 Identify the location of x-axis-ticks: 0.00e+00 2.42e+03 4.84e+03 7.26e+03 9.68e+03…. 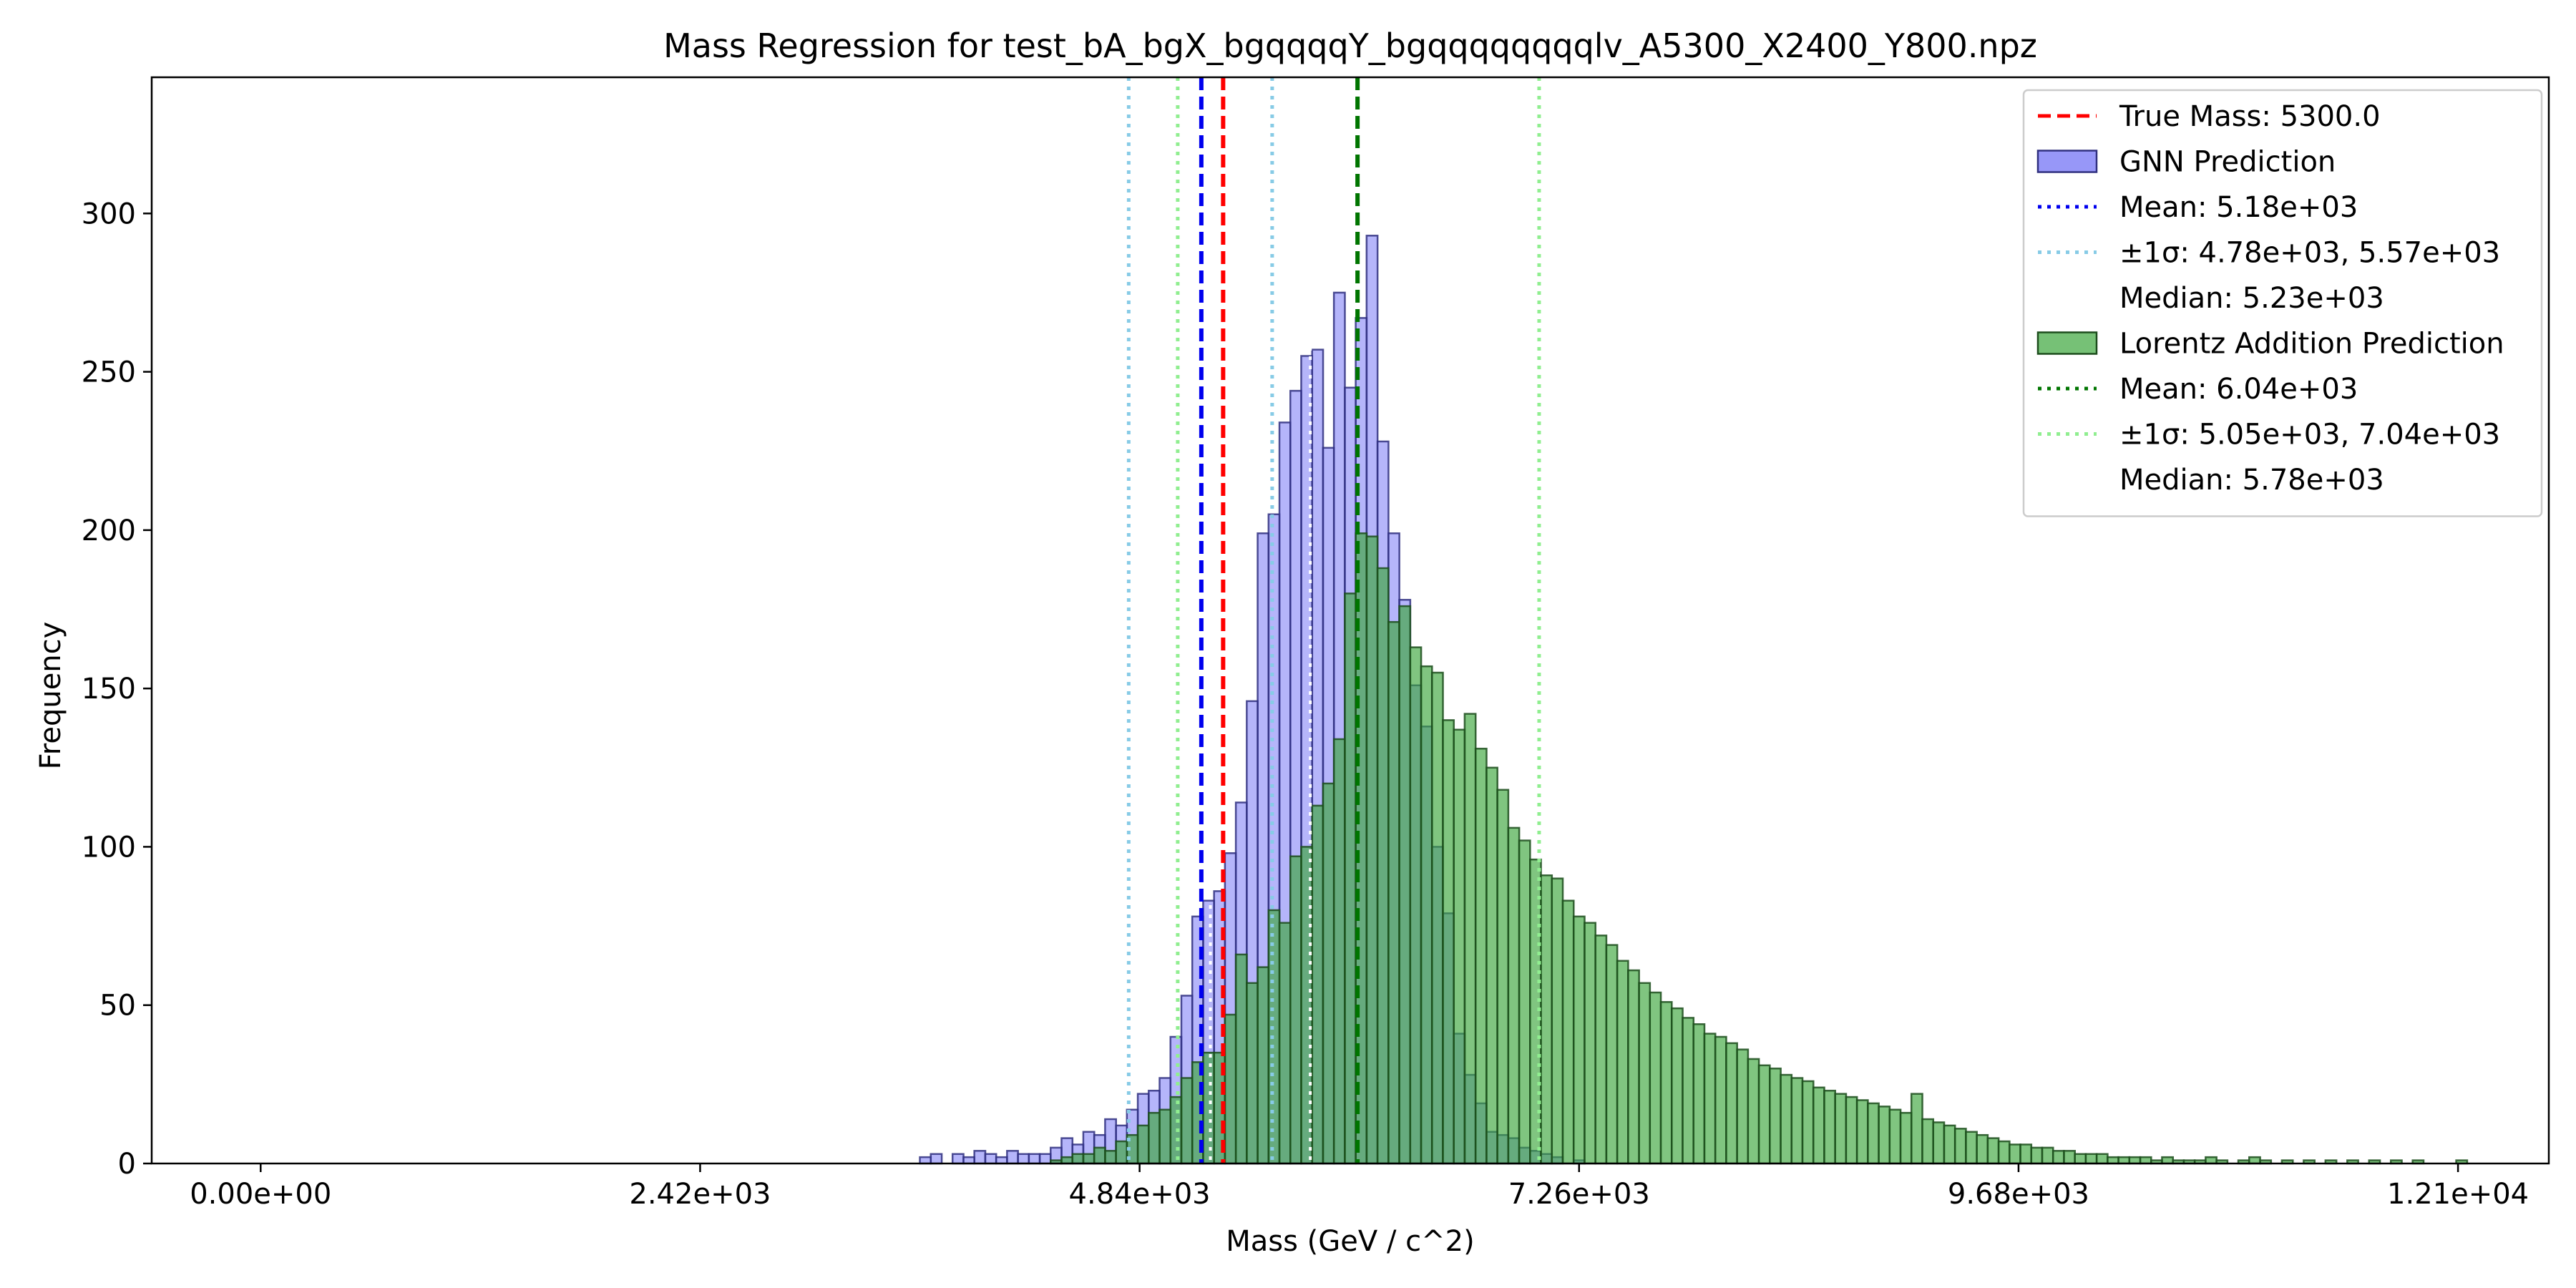
(1359, 1187).